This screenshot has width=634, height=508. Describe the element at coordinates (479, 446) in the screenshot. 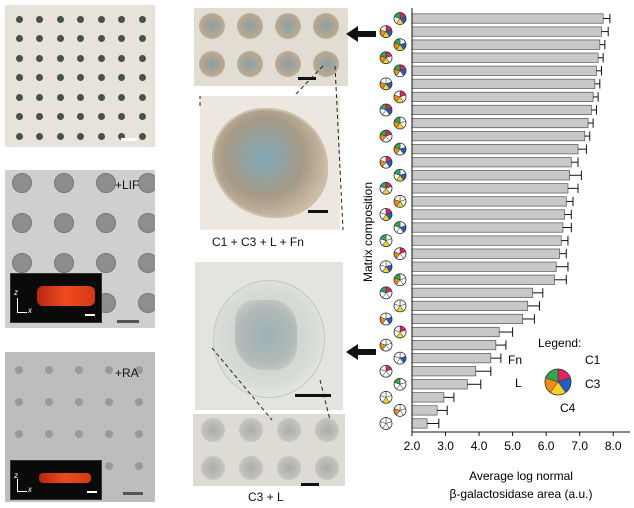

I see `x-tick-label: 4.0` at that location.